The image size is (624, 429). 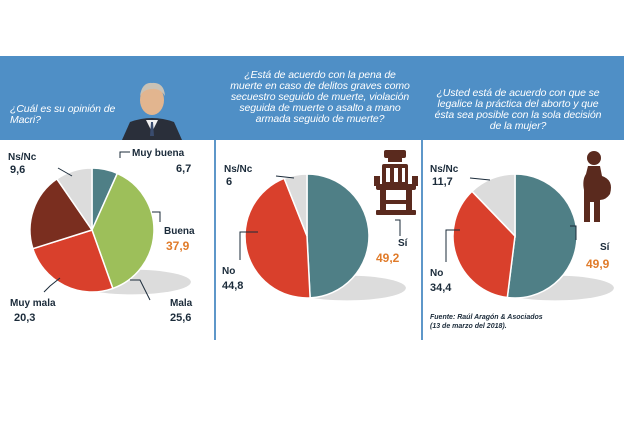 What do you see at coordinates (178, 246) in the screenshot?
I see `value-buena: 37,9` at bounding box center [178, 246].